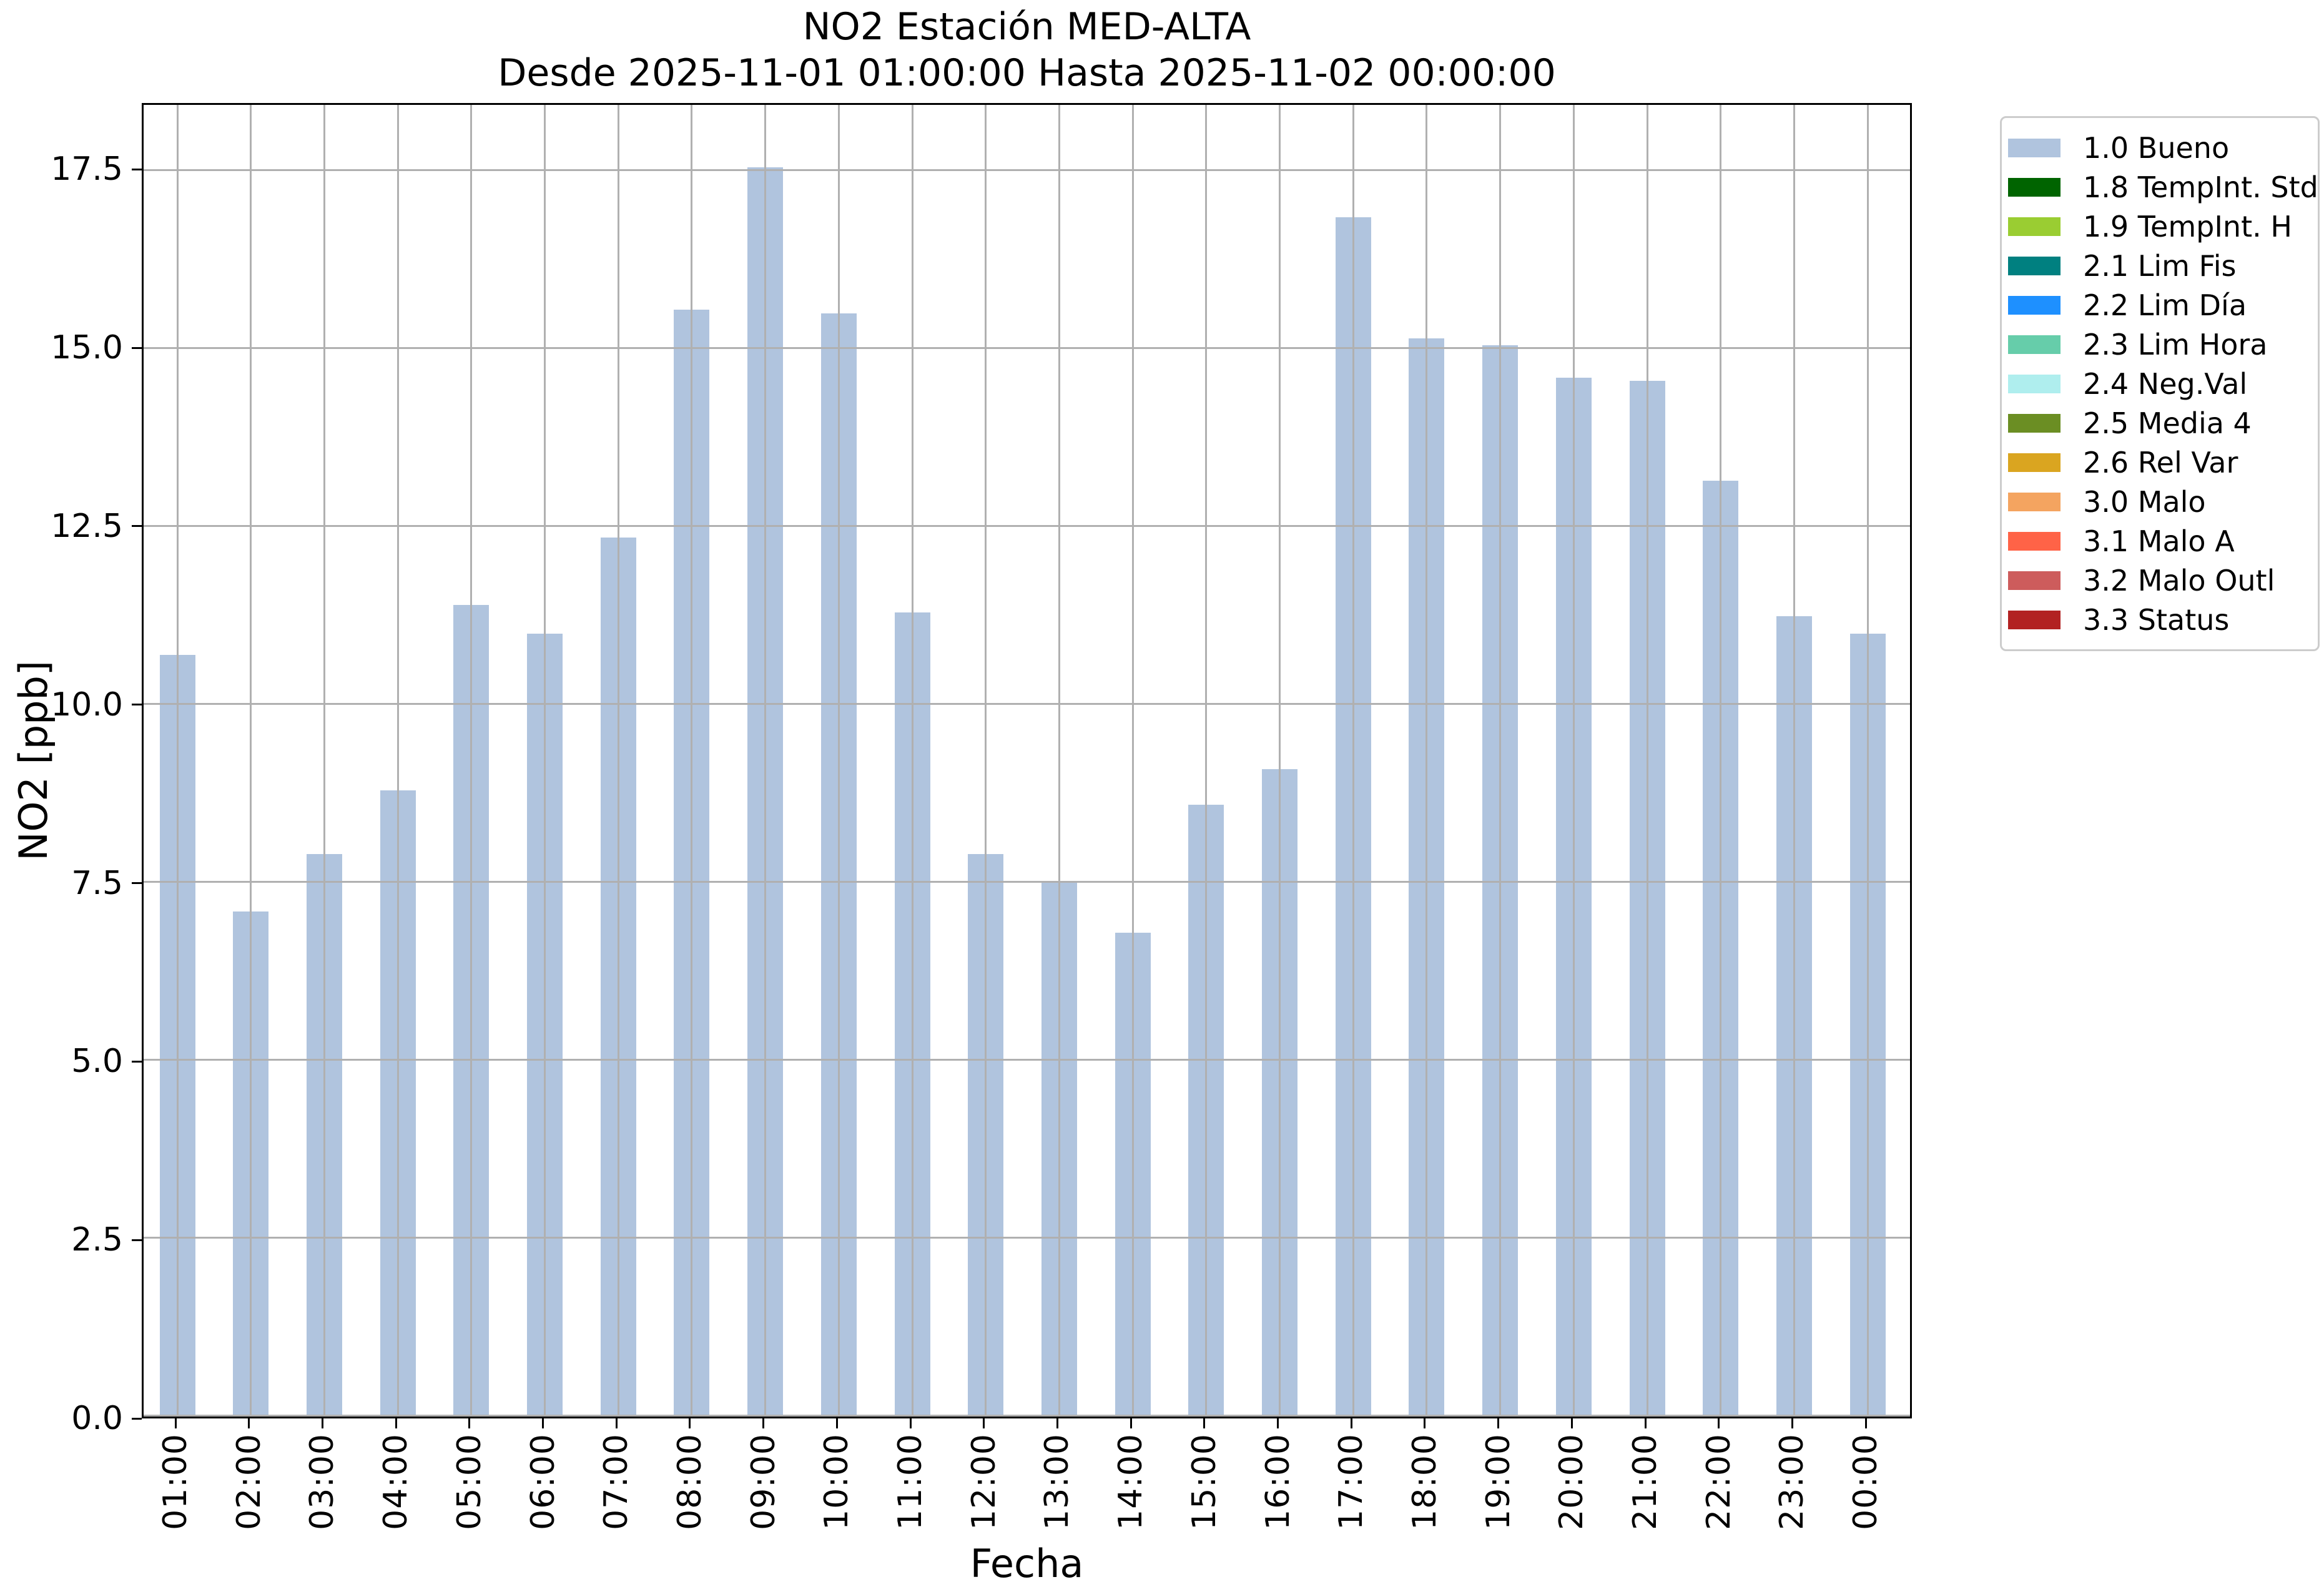  I want to click on x-tick-label-text: 15:00, so click(1204, 1481).